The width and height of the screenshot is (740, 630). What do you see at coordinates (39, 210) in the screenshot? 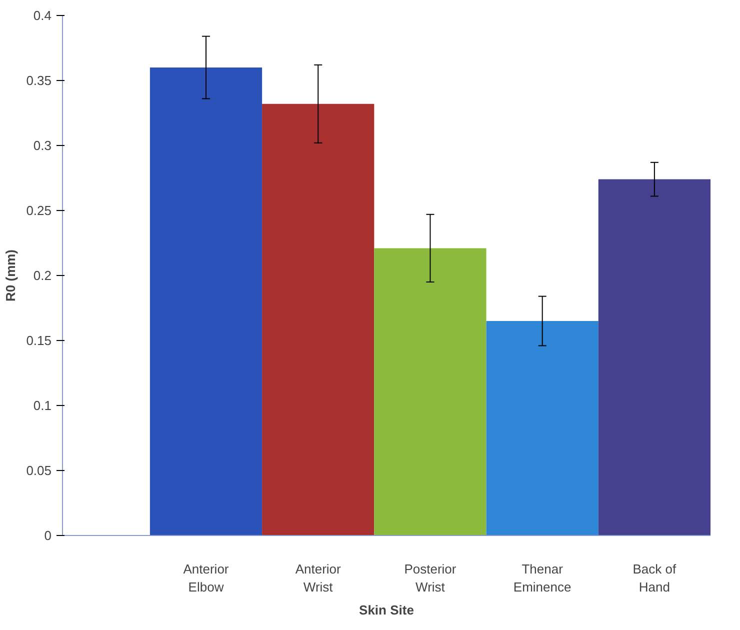
I see `y-tick-label: 0.25` at bounding box center [39, 210].